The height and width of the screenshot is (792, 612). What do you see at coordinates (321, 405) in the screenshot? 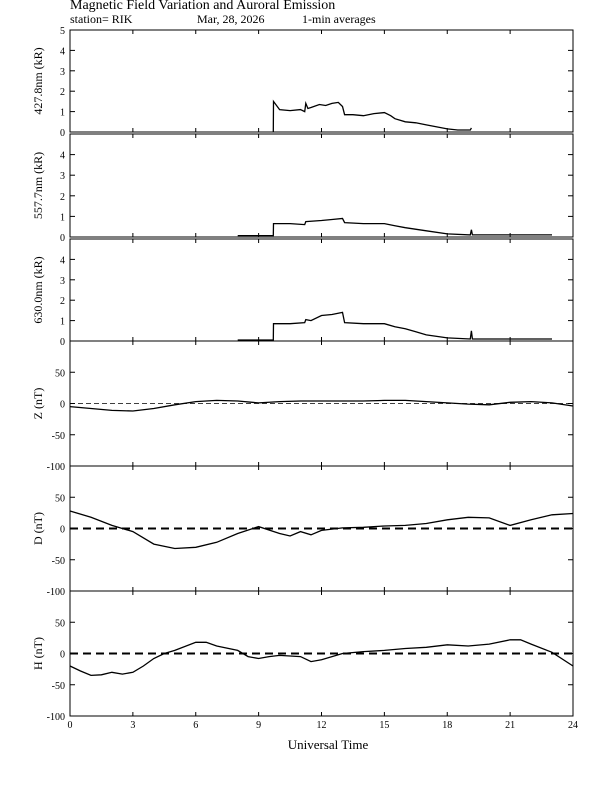
I see `series-line-Z` at bounding box center [321, 405].